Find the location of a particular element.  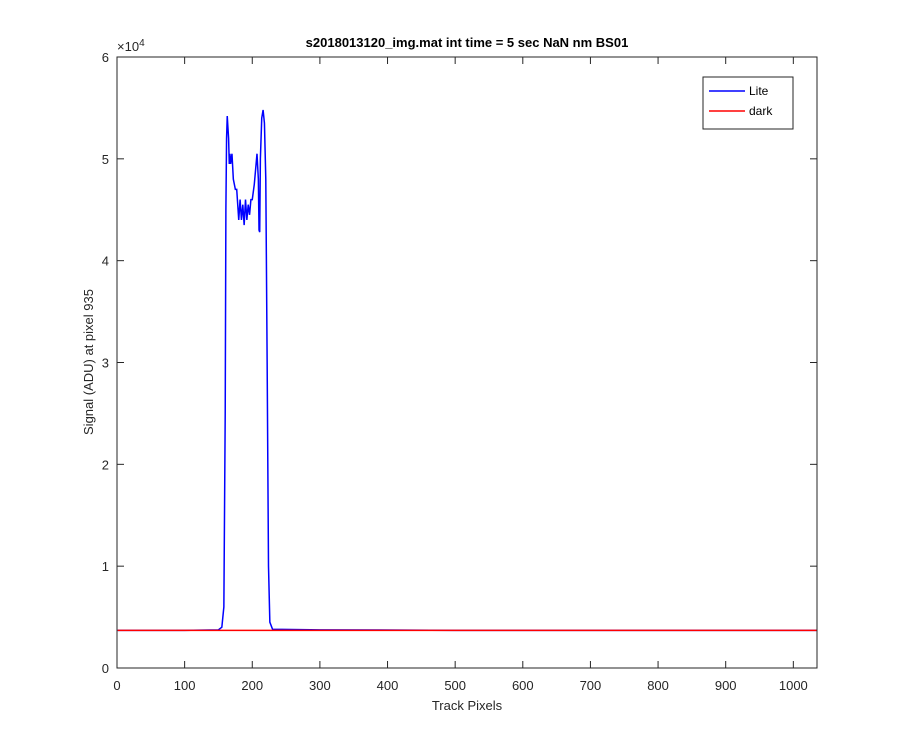

x-tick-label: 200 is located at coordinates (252, 685).